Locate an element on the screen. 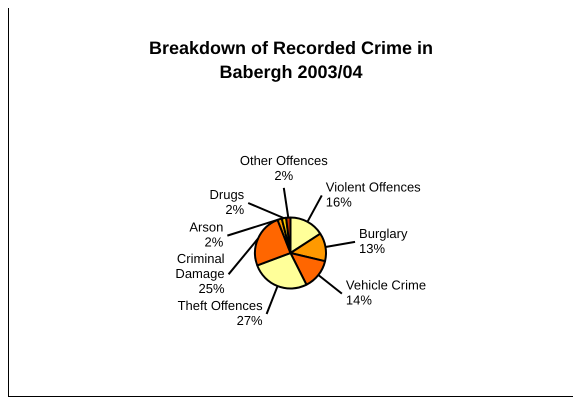 This screenshot has height=405, width=581. data-label: 27% is located at coordinates (250, 320).